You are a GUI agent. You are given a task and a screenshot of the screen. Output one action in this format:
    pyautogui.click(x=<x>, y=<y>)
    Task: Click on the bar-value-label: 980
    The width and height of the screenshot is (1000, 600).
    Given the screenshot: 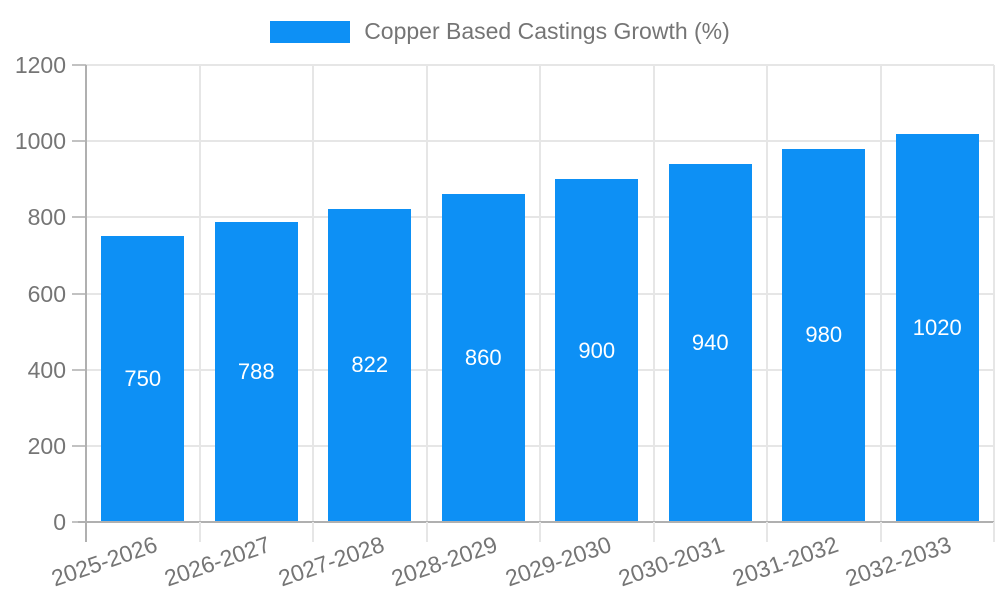 What is the action you would take?
    pyautogui.click(x=824, y=335)
    